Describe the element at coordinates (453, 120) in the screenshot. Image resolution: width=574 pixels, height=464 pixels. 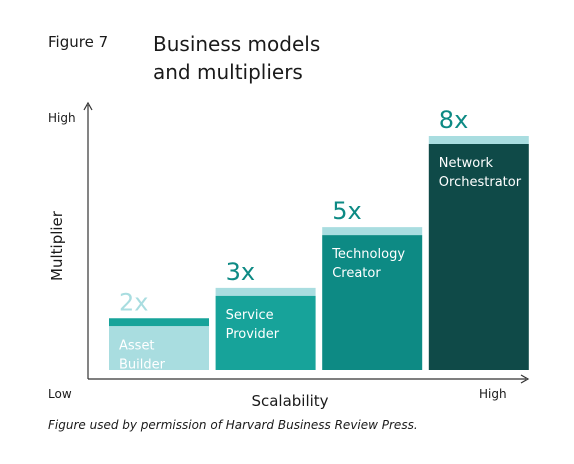
I see `bar-value-label: 8x` at that location.